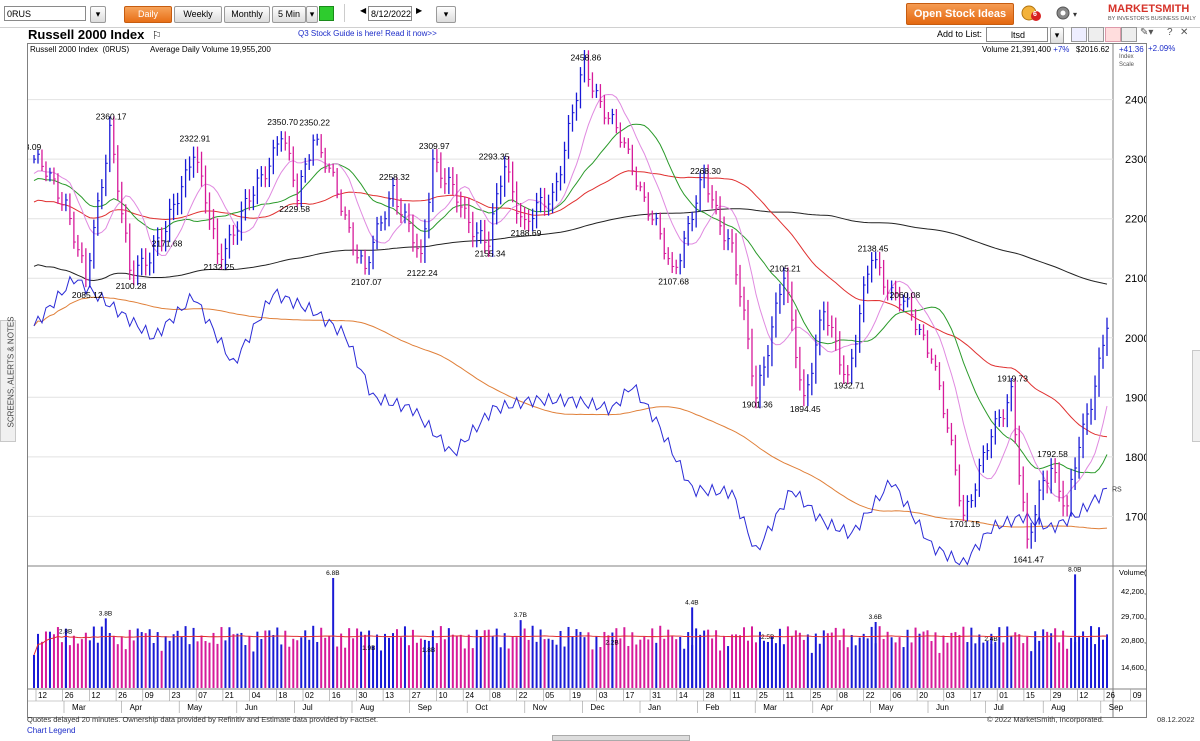 The width and height of the screenshot is (1200, 741). Describe the element at coordinates (314, 122) in the screenshot. I see `price-annotation: 2350.22` at that location.